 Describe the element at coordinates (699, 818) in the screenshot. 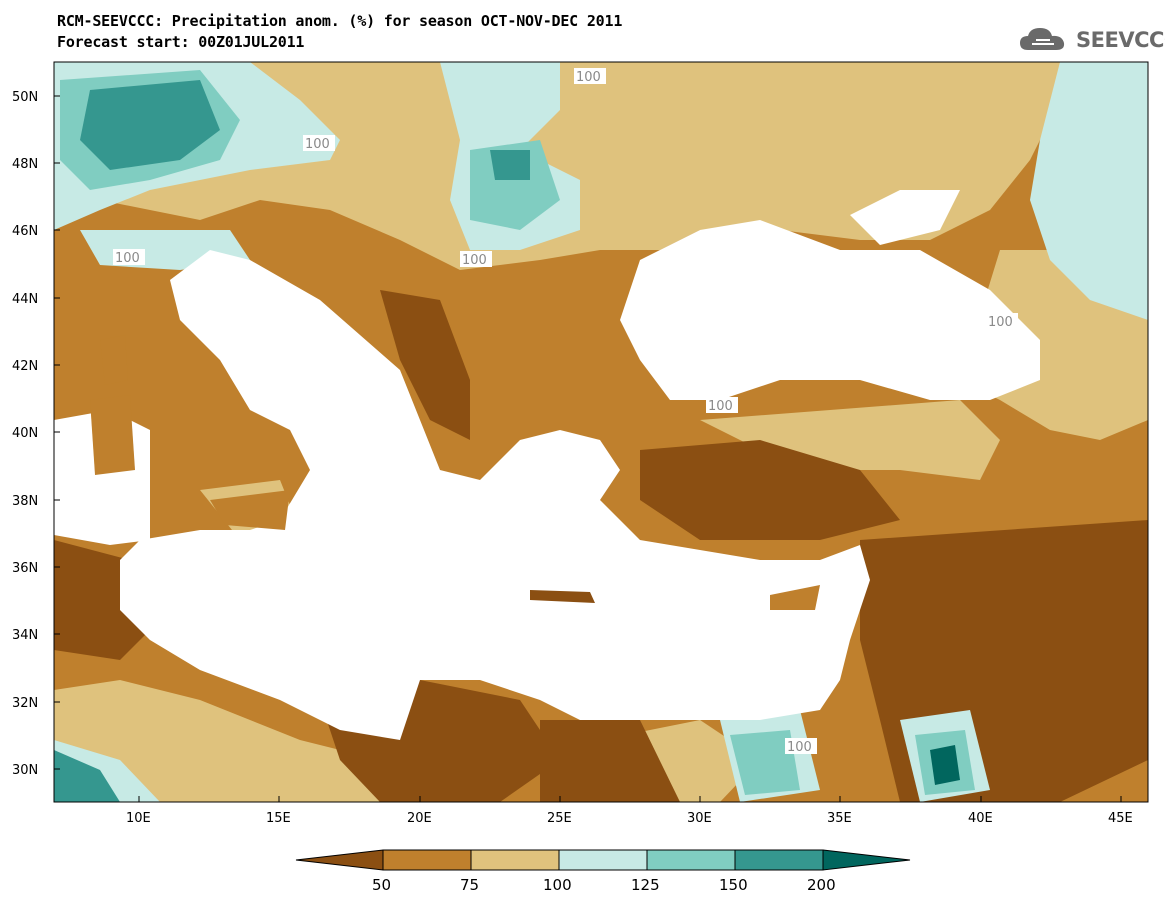

I see `x-tick-label: 30E` at that location.